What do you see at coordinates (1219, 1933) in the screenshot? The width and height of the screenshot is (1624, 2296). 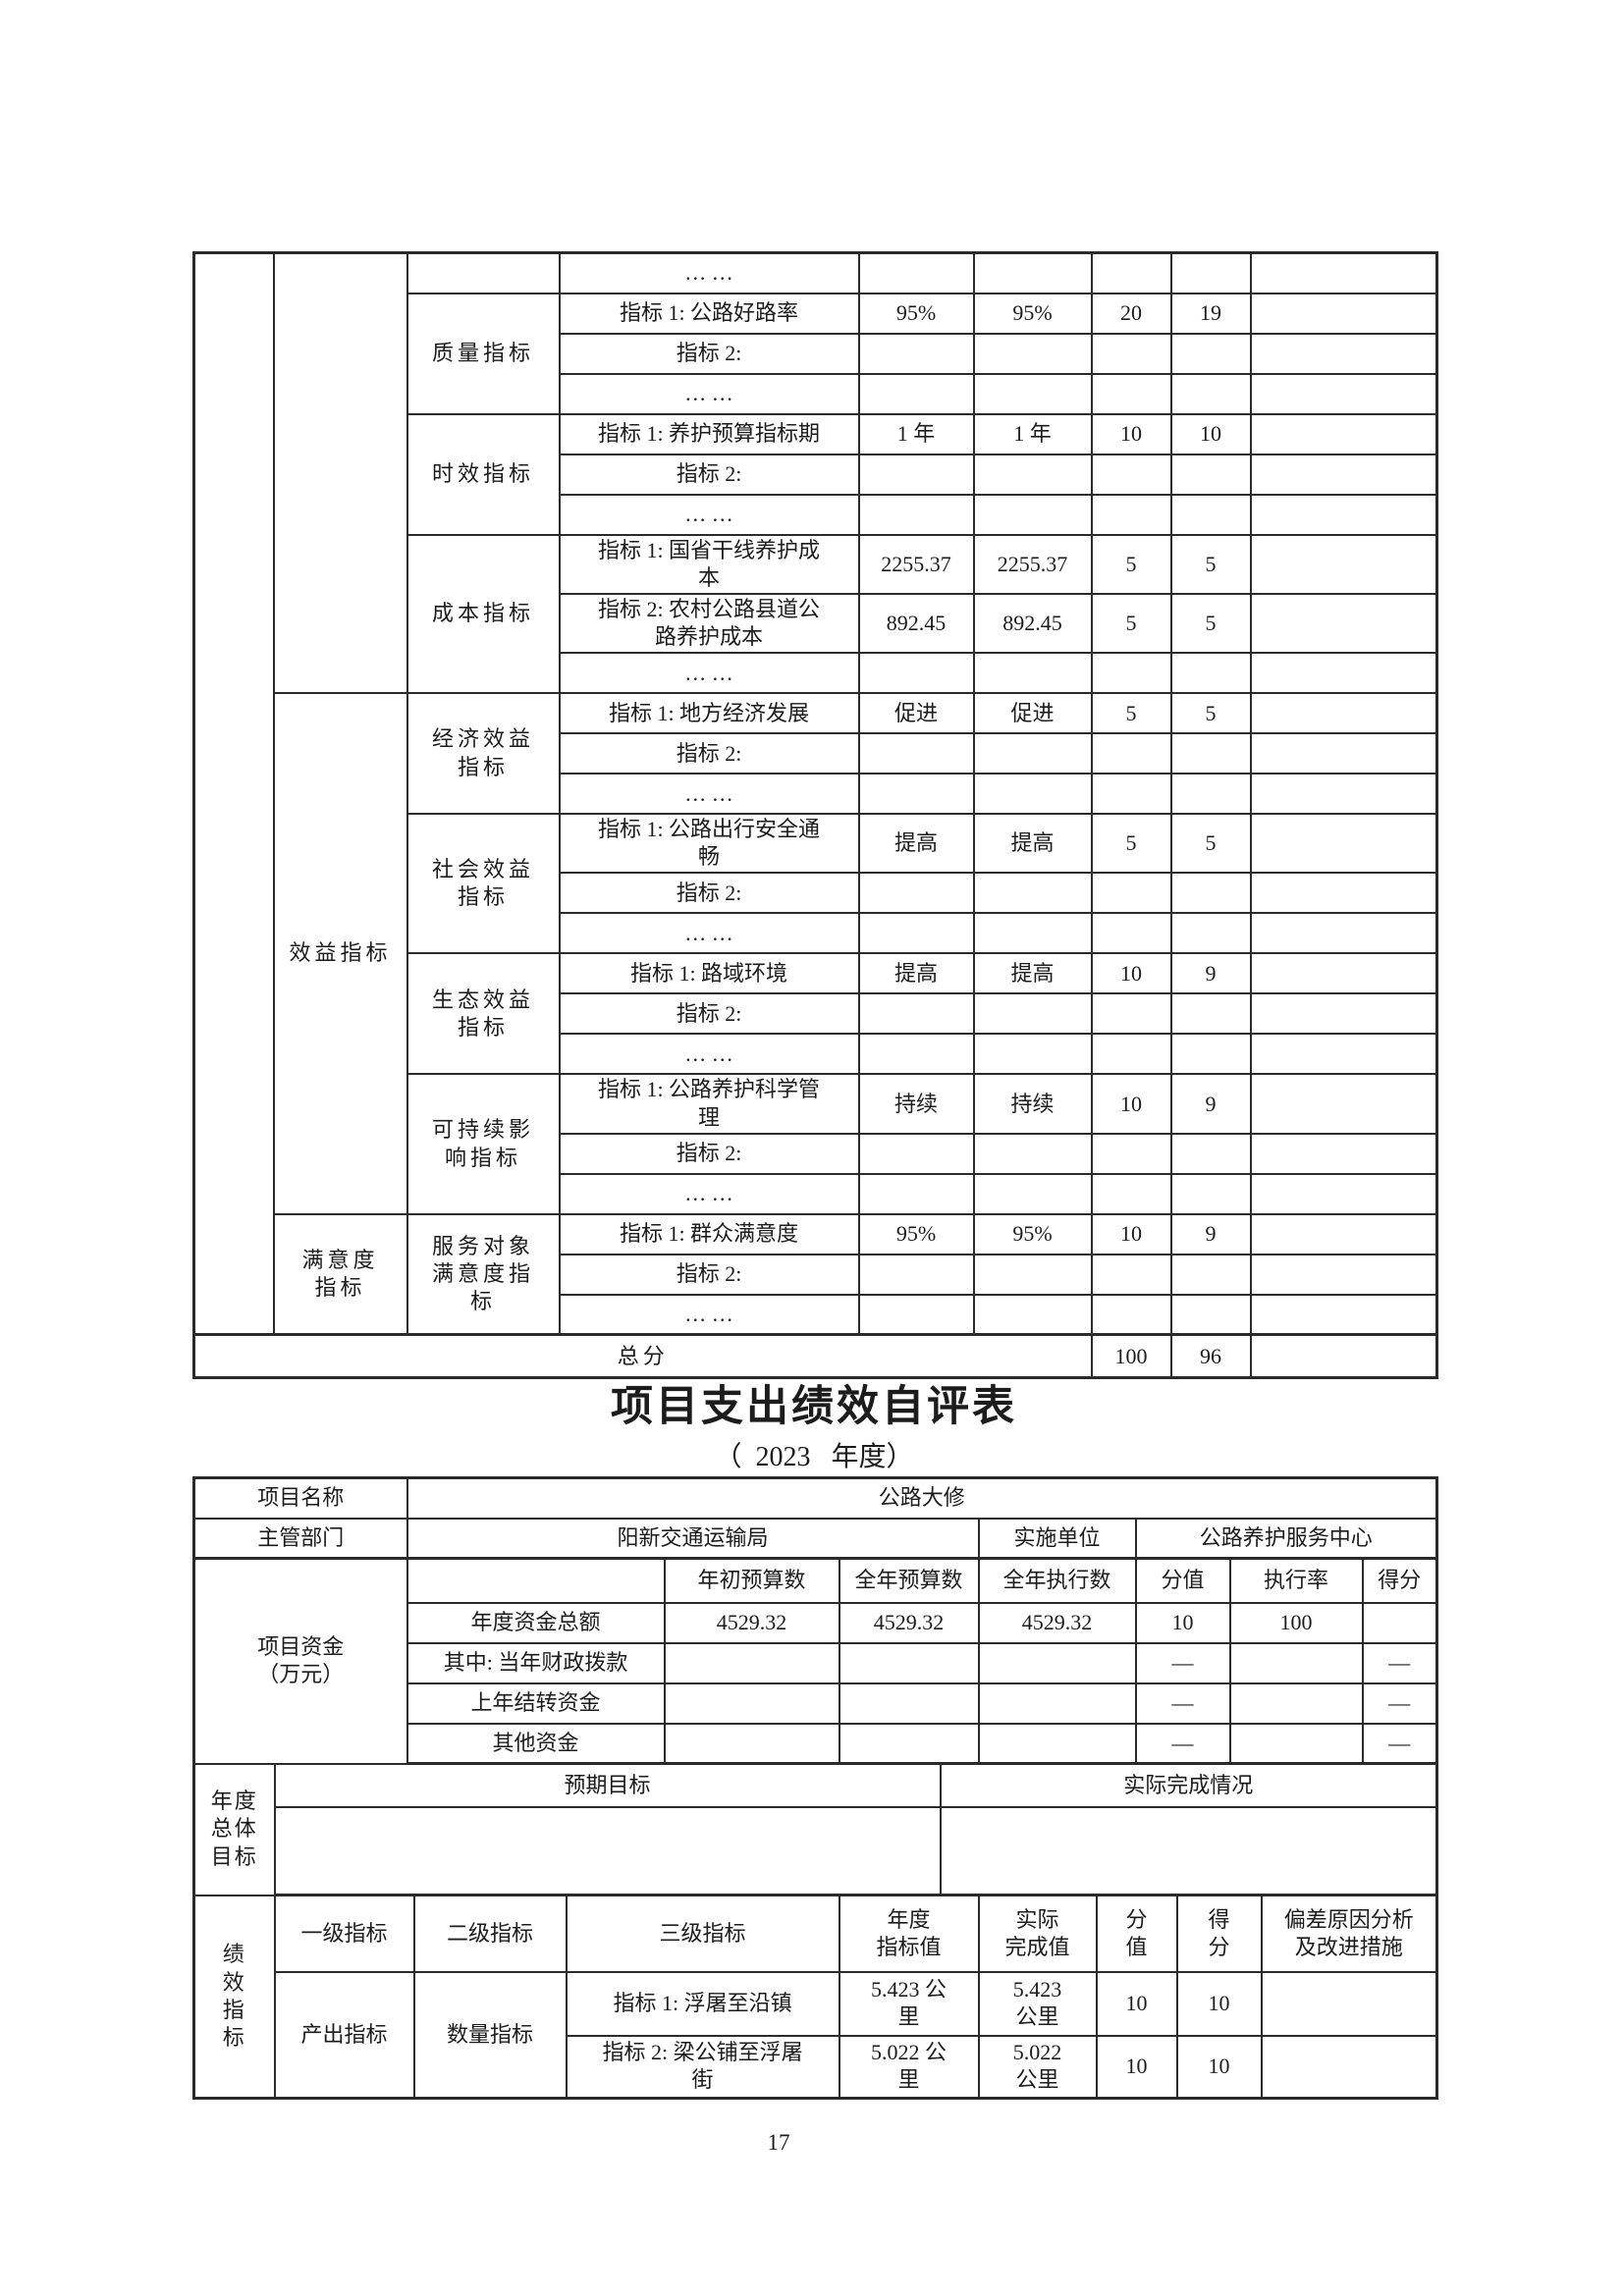 I see `perf-header-got: 得 分` at bounding box center [1219, 1933].